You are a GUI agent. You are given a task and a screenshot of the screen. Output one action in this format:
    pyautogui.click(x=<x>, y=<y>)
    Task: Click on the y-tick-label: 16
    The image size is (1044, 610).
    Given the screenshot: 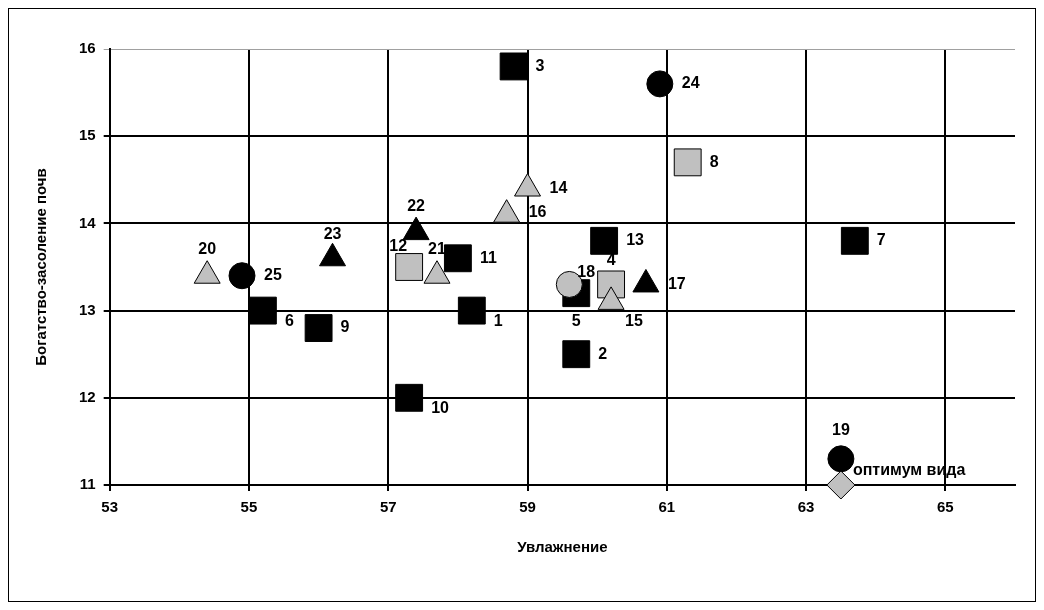 What is the action you would take?
    pyautogui.click(x=87, y=48)
    